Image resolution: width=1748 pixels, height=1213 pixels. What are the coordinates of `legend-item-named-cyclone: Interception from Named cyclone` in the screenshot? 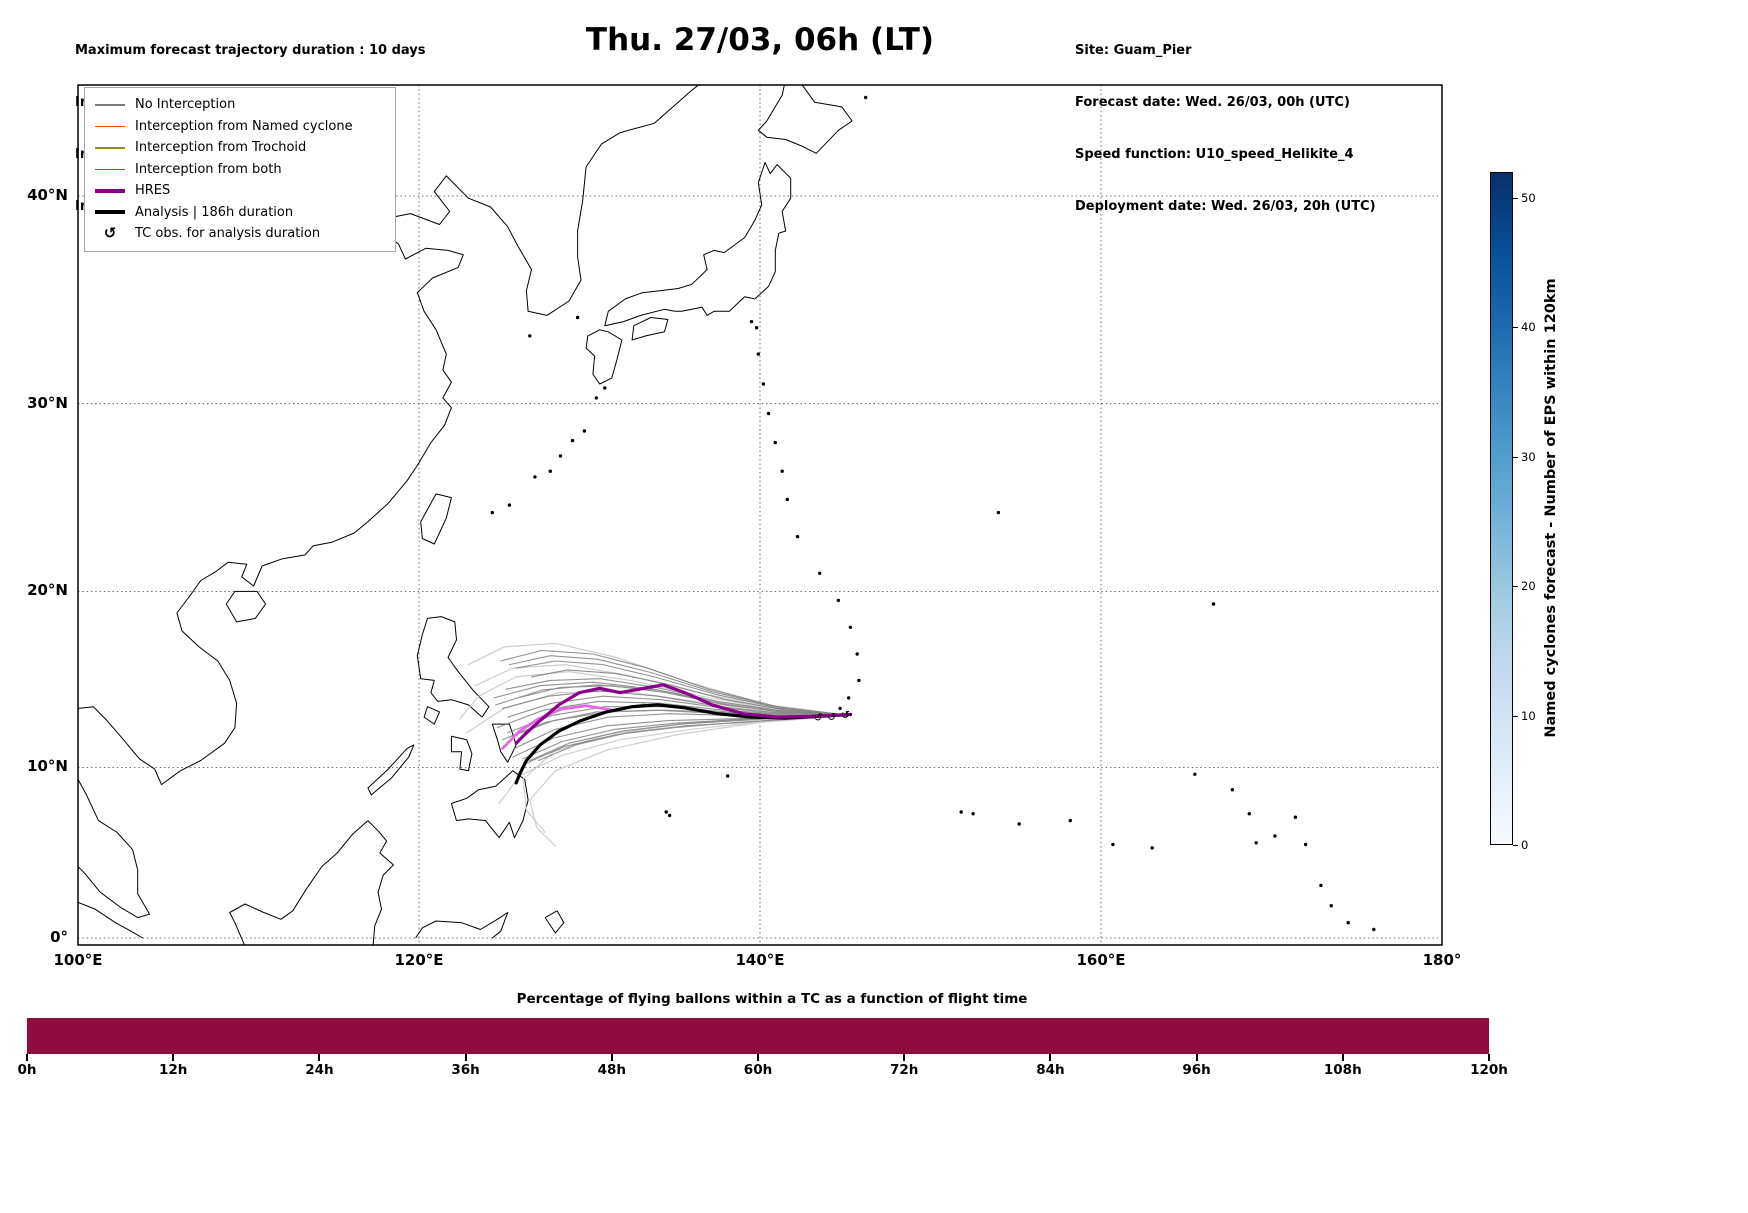 It's located at (240, 127).